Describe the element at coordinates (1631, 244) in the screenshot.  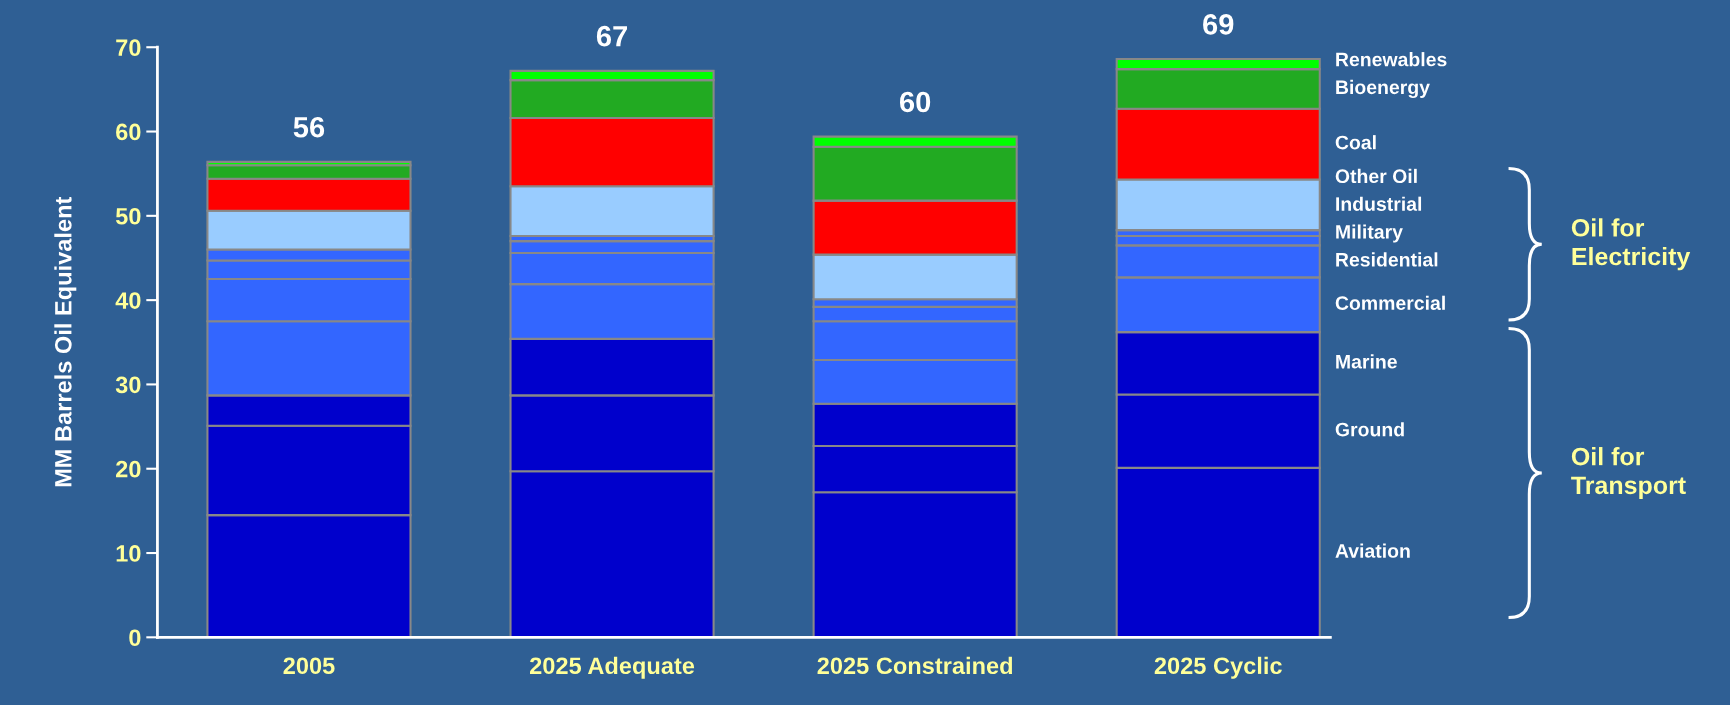
I see `text: Oil for Electricity` at that location.